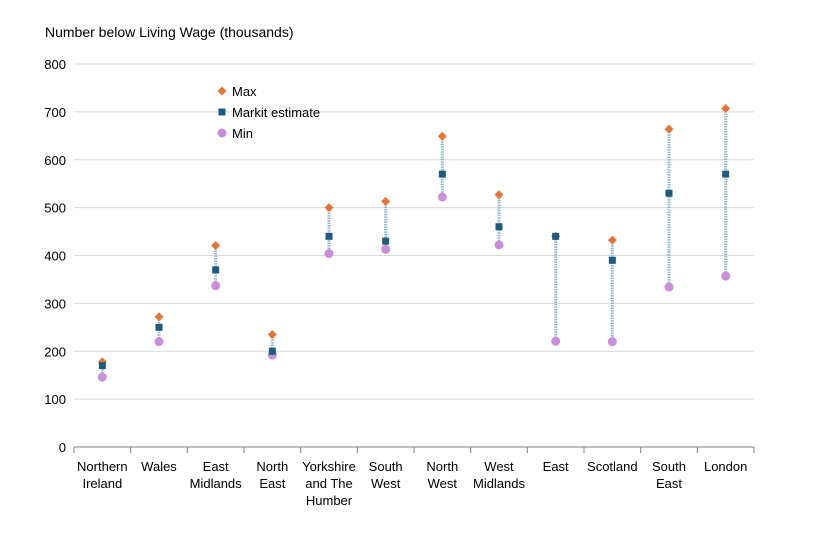 This screenshot has width=833, height=547. What do you see at coordinates (725, 466) in the screenshot?
I see `x-tick-label: London` at bounding box center [725, 466].